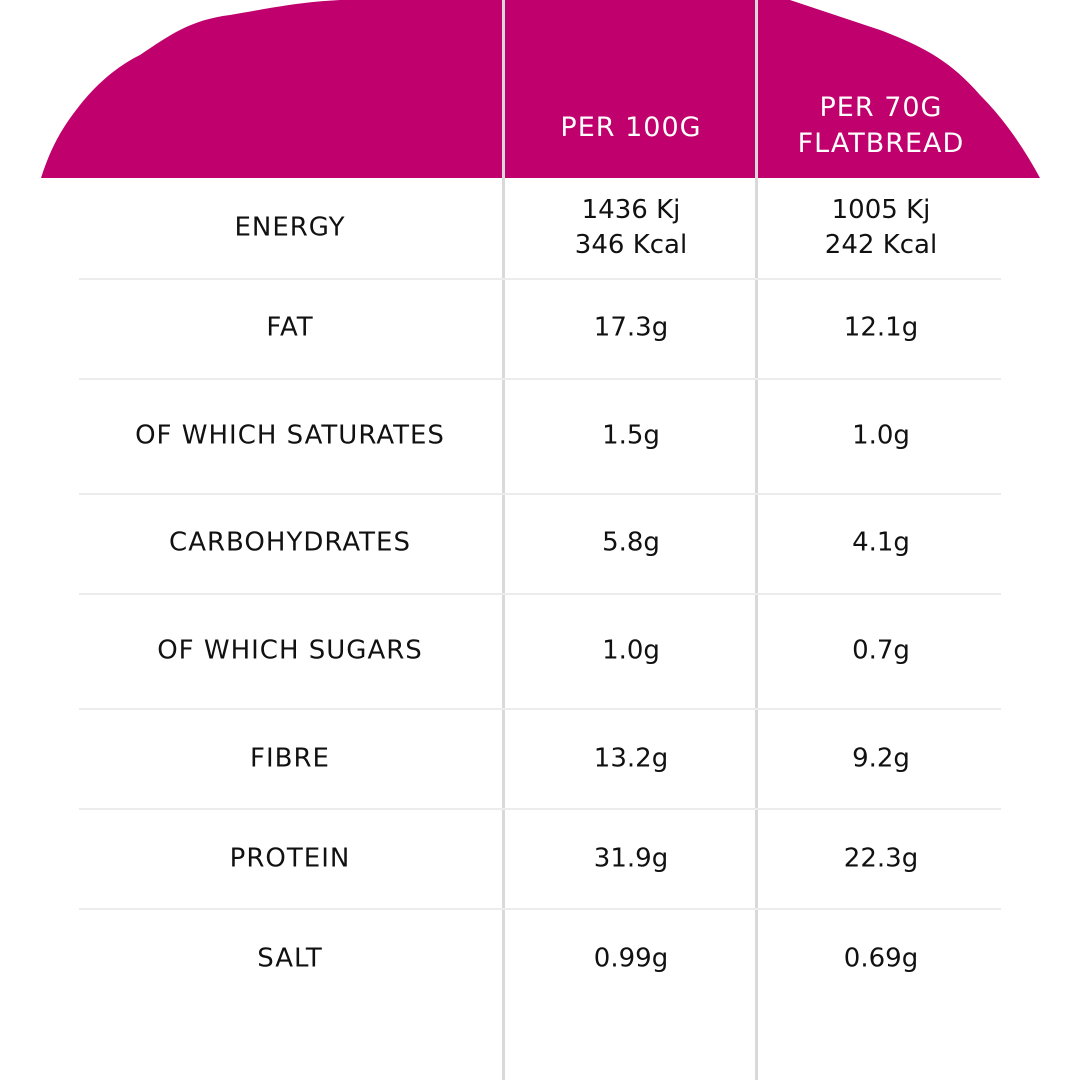  What do you see at coordinates (290, 650) in the screenshot?
I see `row-label: OF WHICH SUGARS` at bounding box center [290, 650].